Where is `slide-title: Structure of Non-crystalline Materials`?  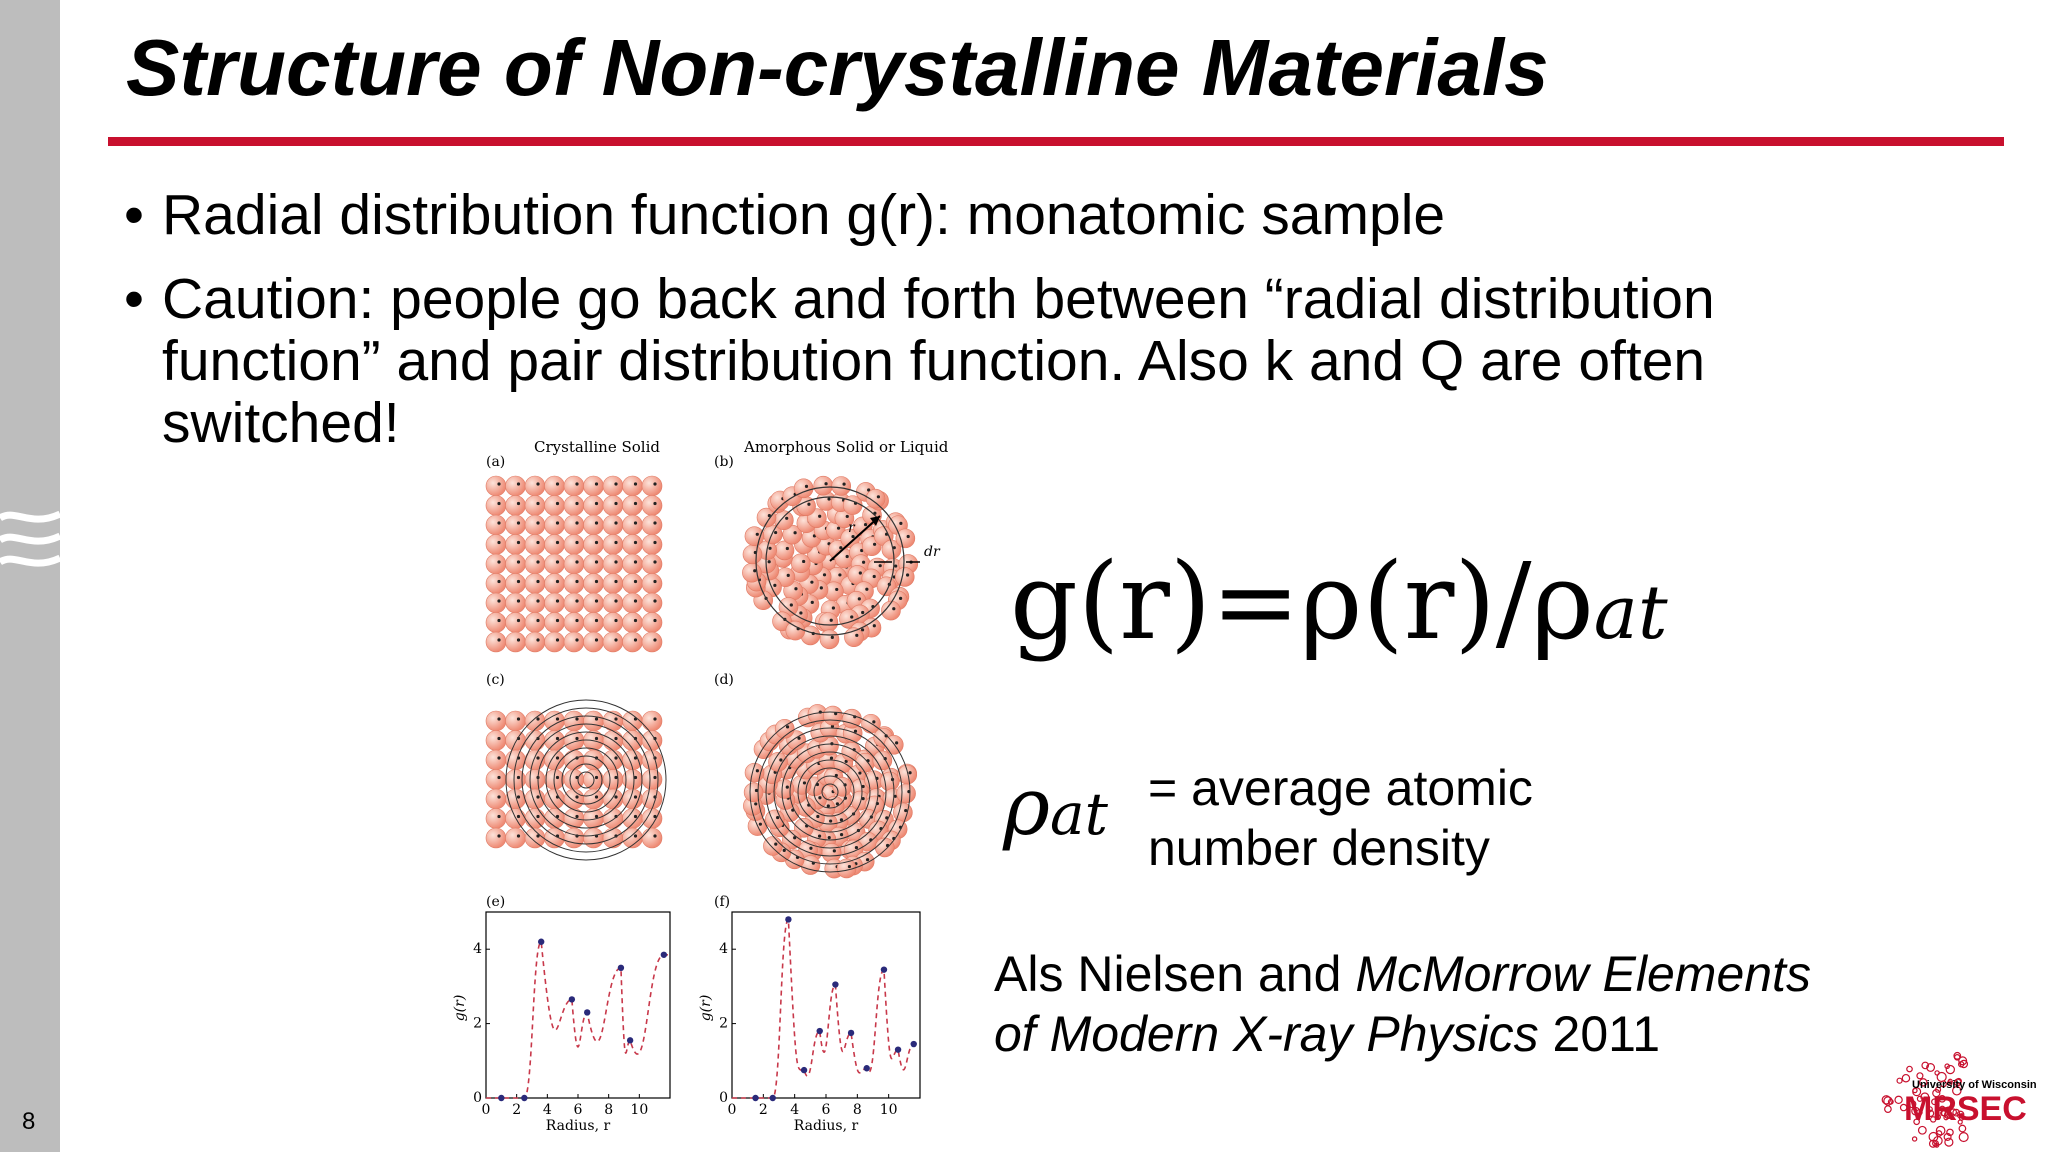
slide-title: Structure of Non-crystalline Materials is located at coordinates (837, 67).